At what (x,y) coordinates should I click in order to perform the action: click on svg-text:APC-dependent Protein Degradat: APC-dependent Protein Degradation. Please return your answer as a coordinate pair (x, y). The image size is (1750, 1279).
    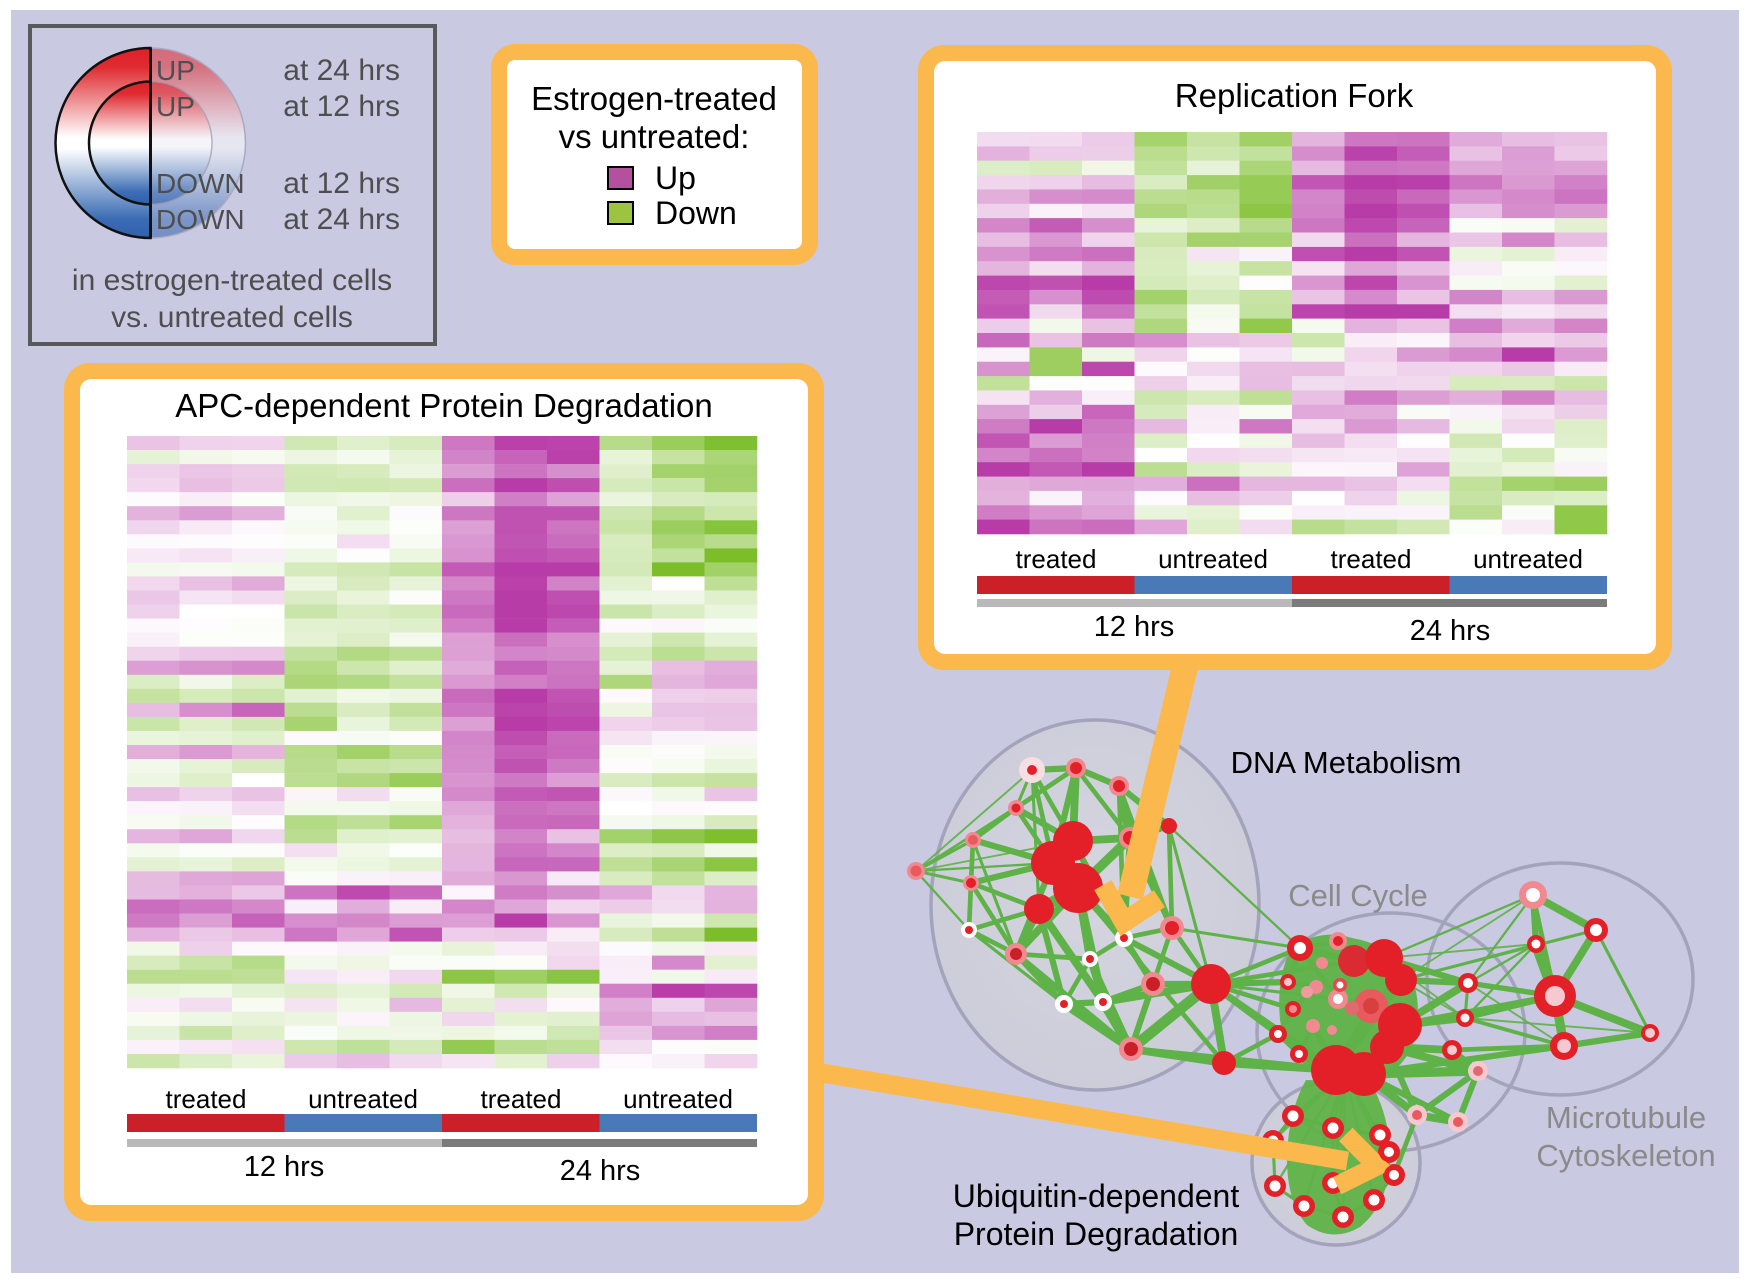
    Looking at the image, I should click on (444, 405).